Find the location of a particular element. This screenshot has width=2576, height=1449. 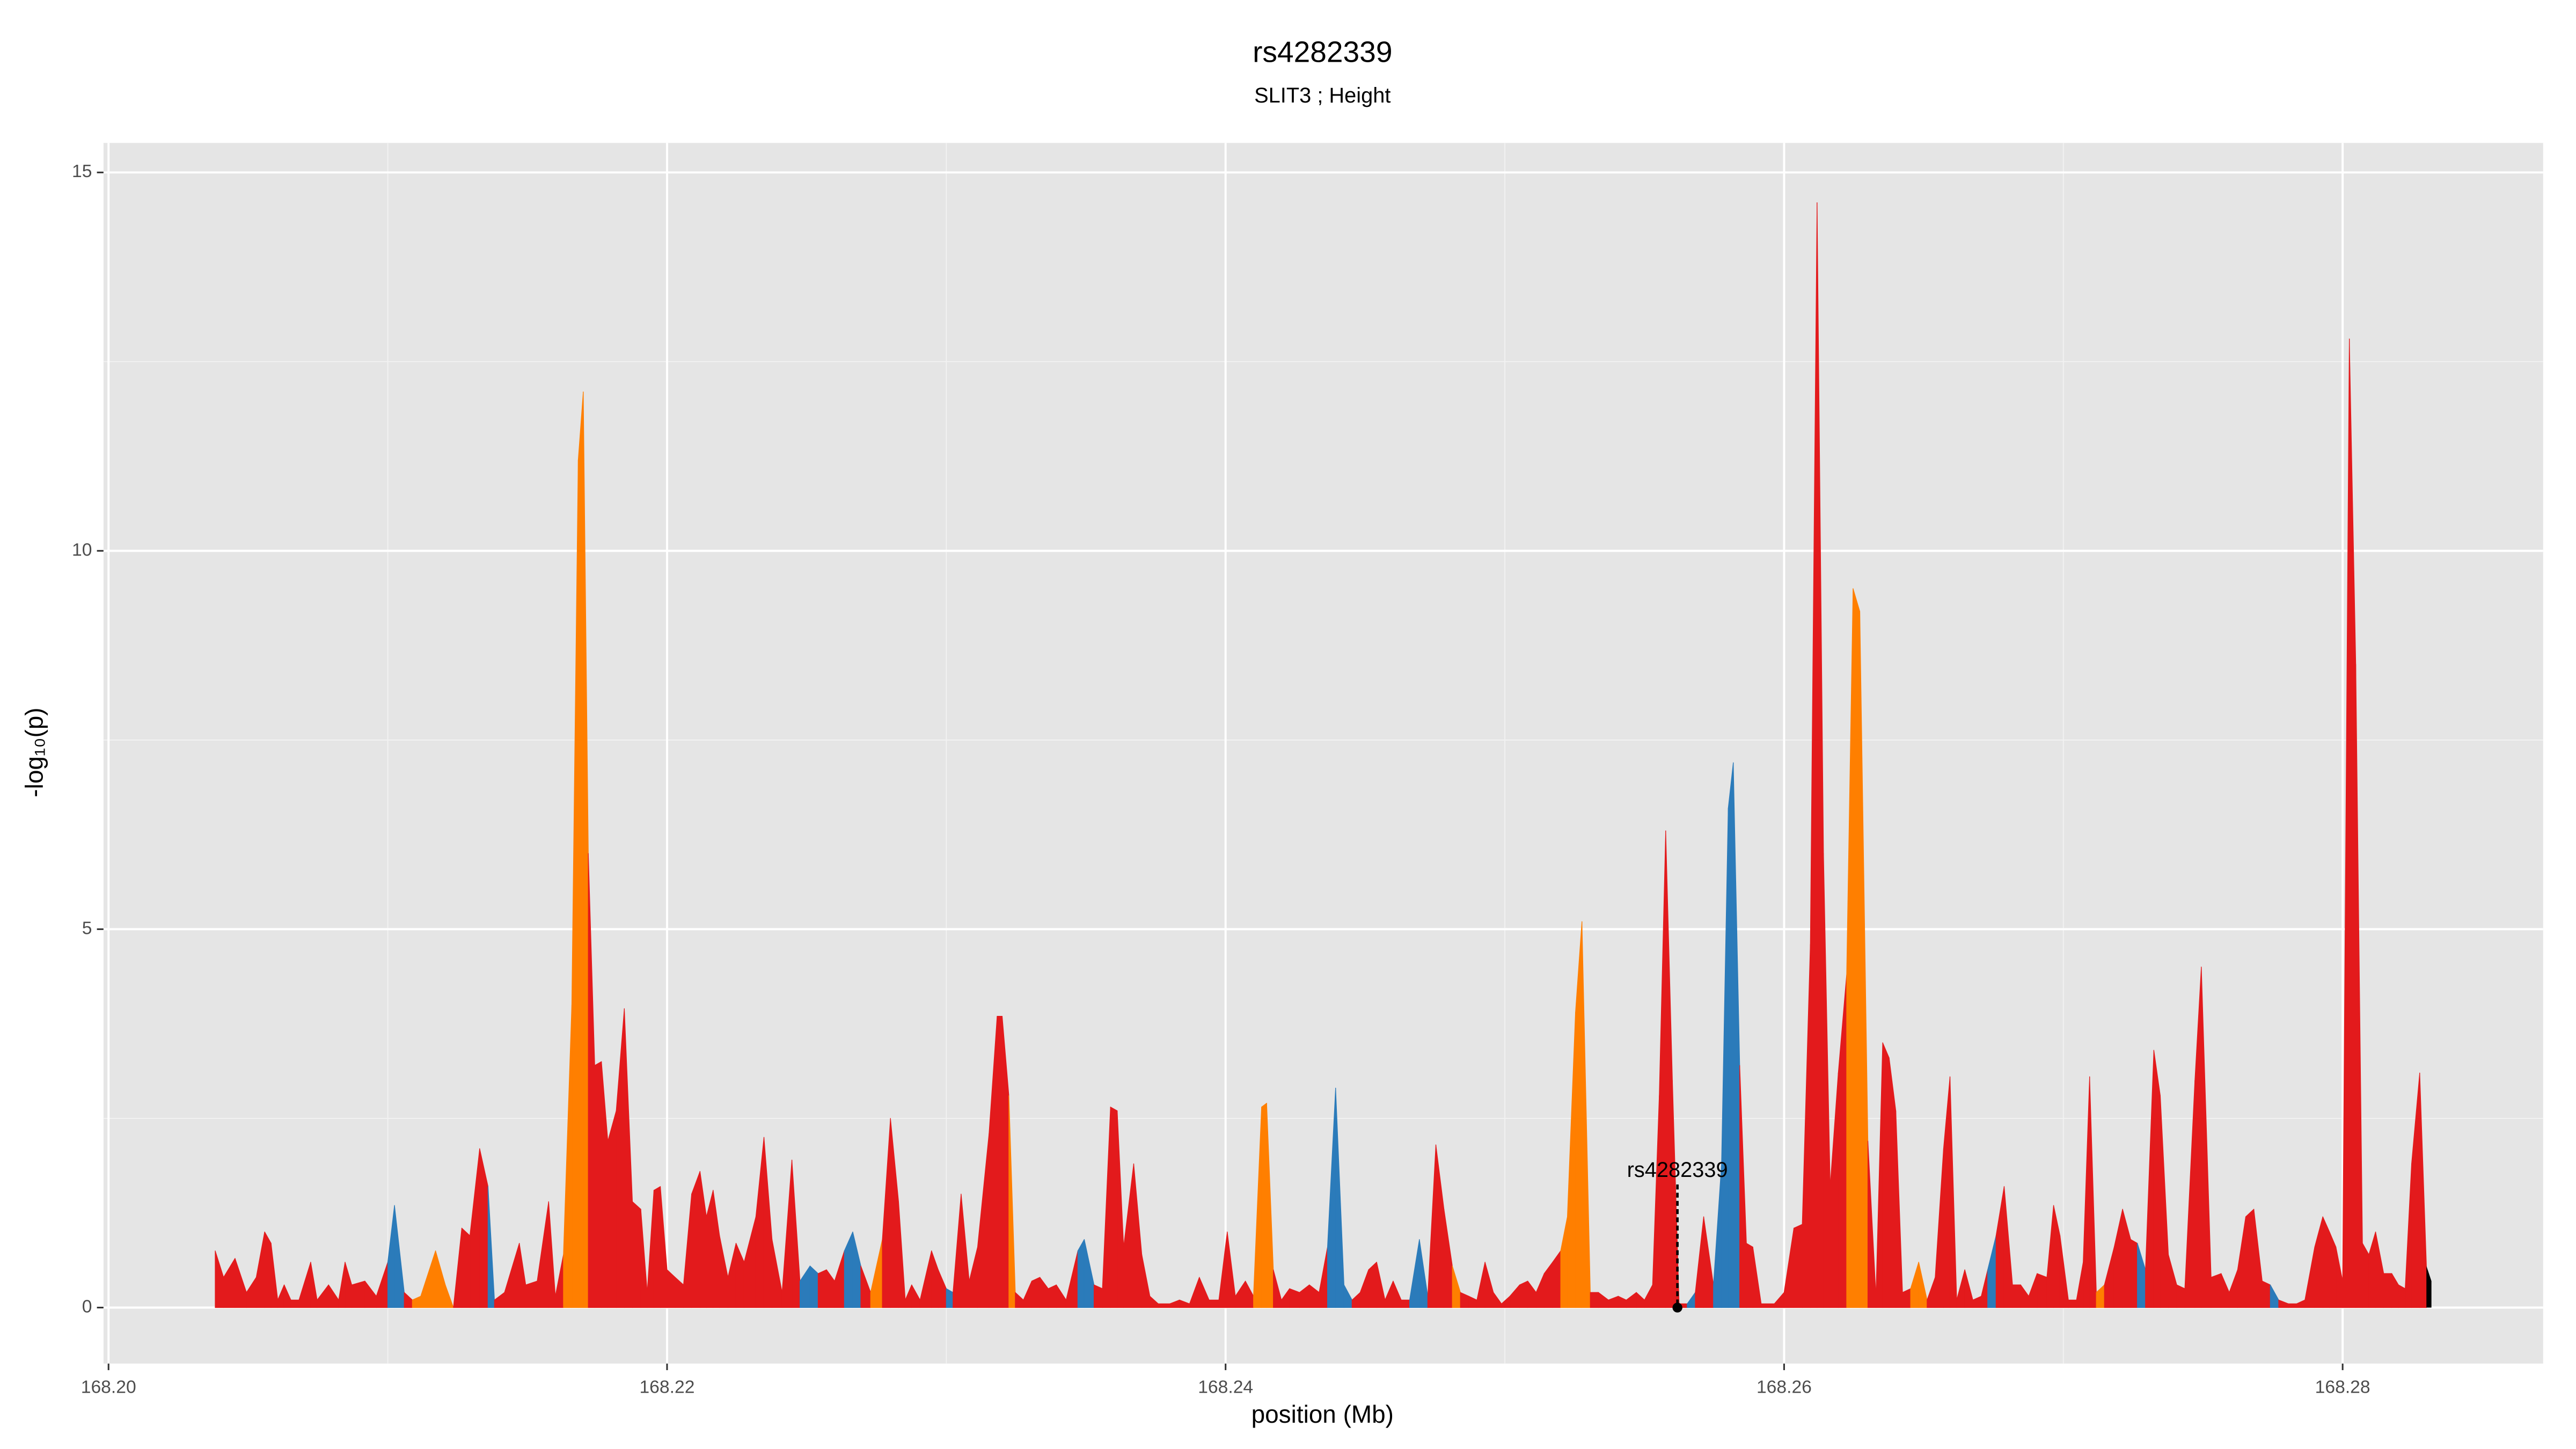

y-tick-label: 15 is located at coordinates (82, 171).